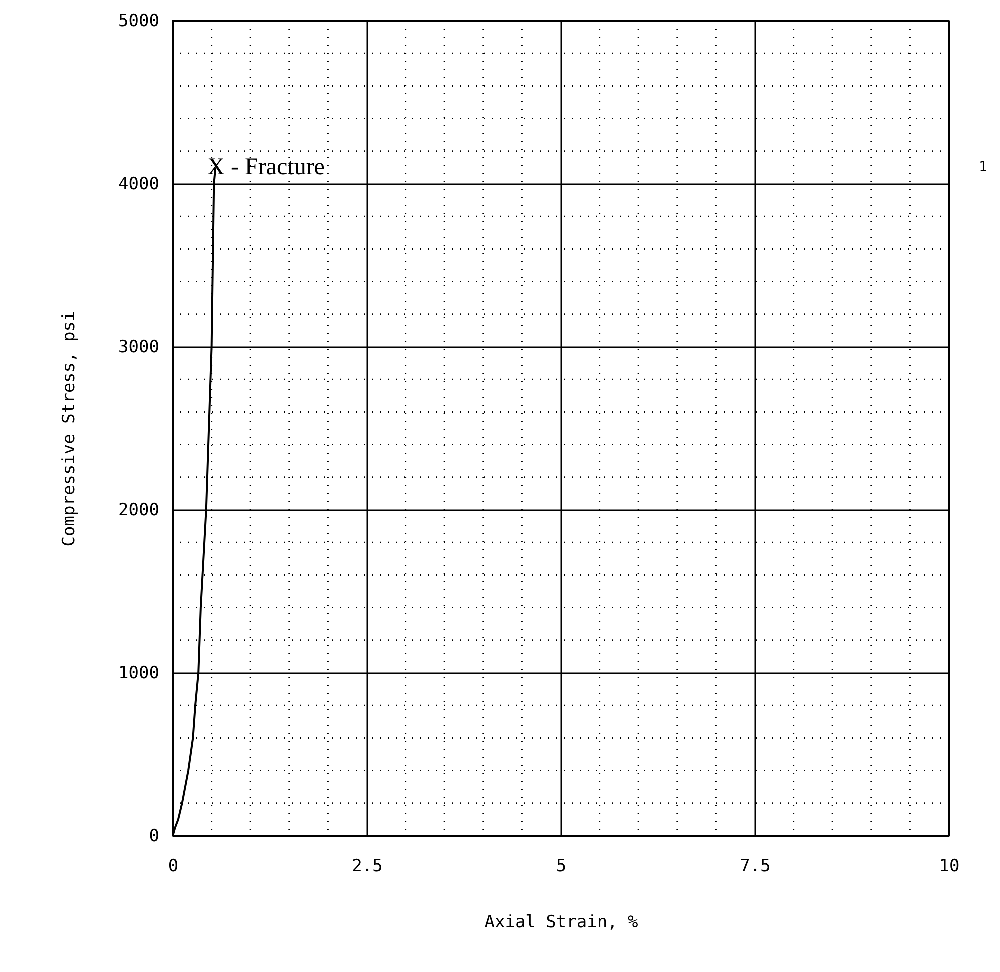 The height and width of the screenshot is (972, 1000). I want to click on y-tick-label: 3000, so click(139, 348).